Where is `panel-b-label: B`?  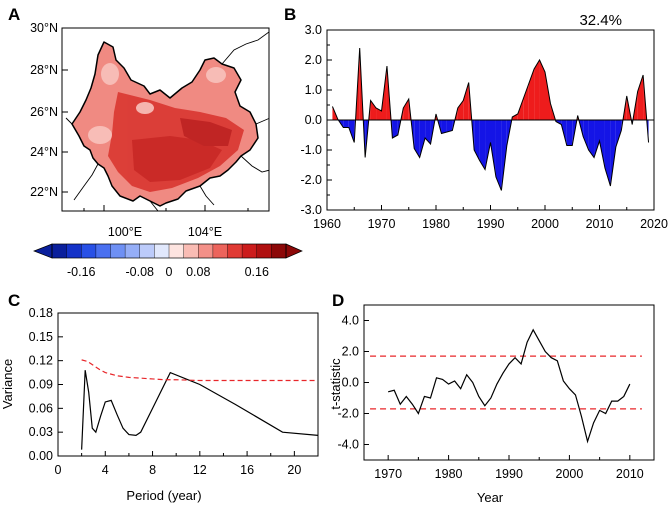
panel-b-label: B is located at coordinates (290, 14).